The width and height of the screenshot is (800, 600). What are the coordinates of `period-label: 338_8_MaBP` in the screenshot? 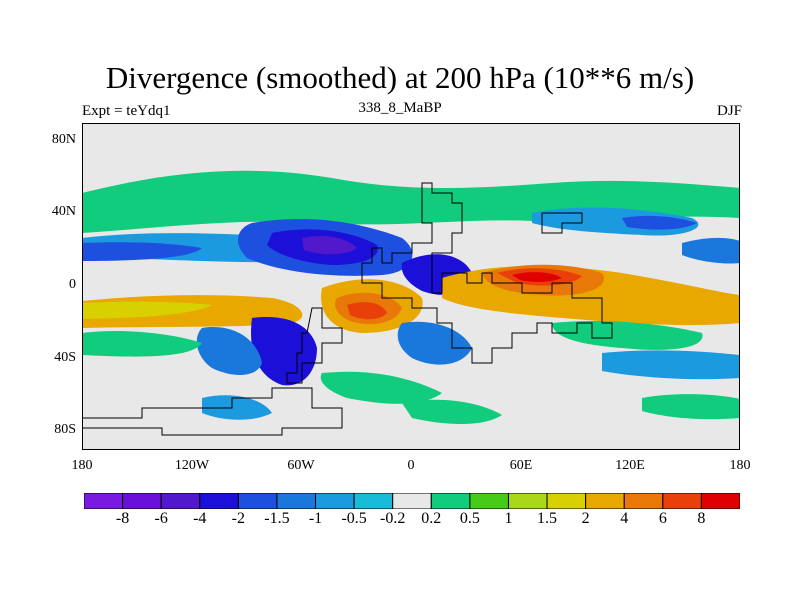 It's located at (400, 108).